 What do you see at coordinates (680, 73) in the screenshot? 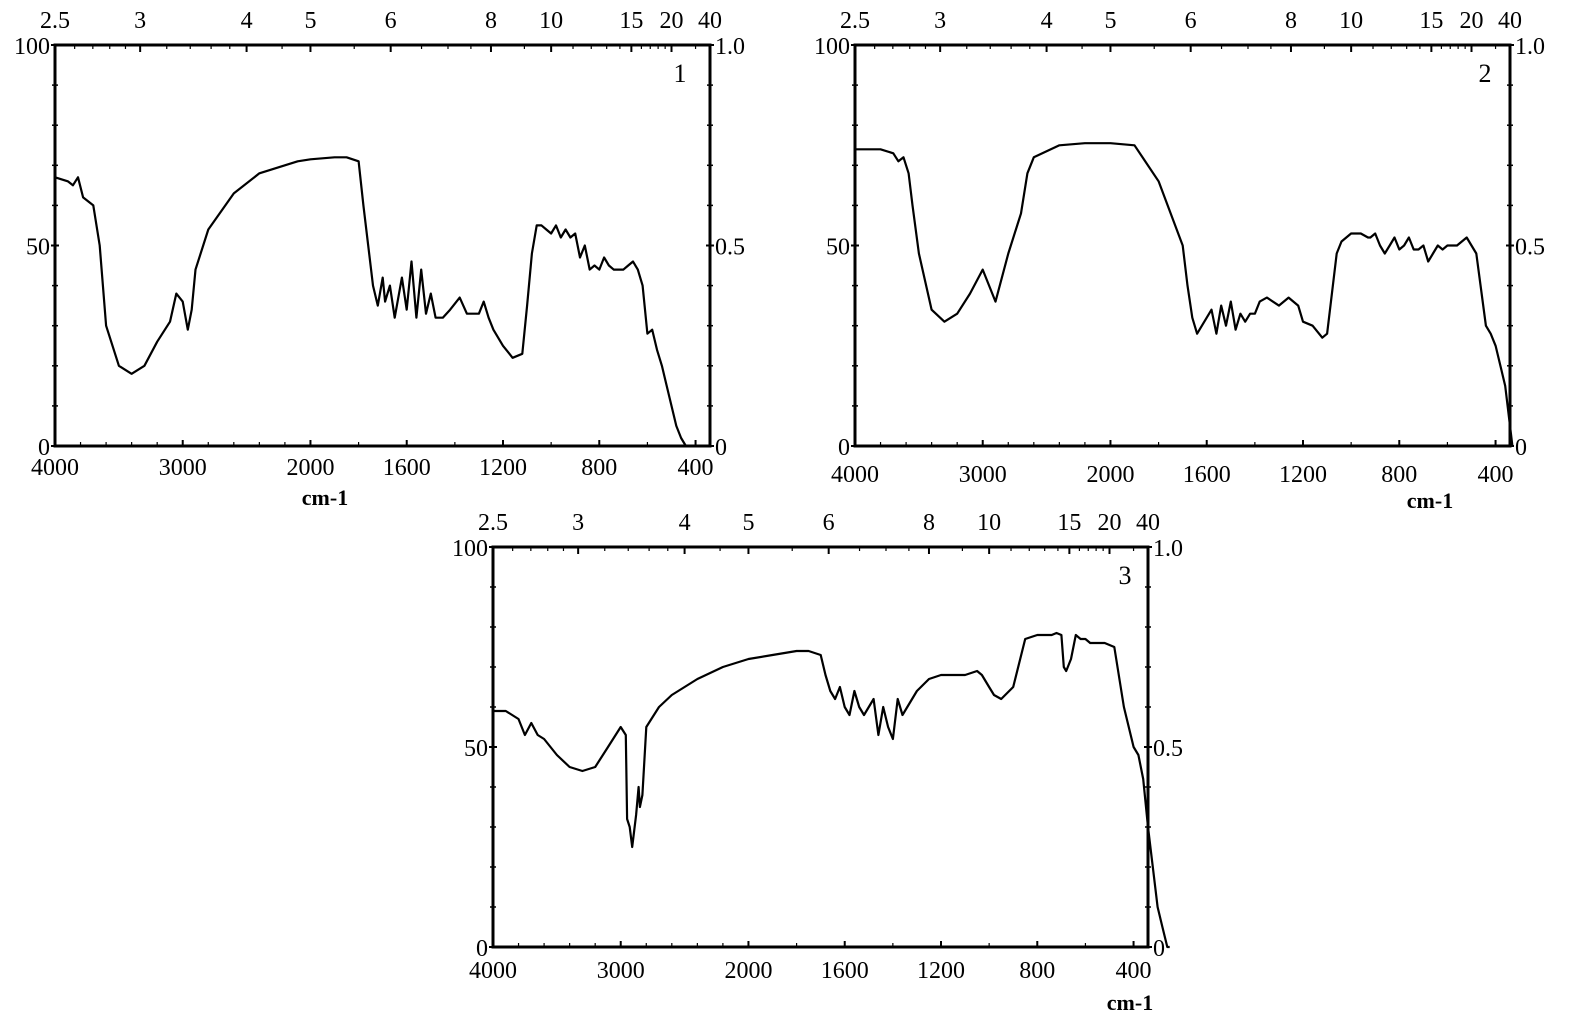
I see `panel-number: 1` at bounding box center [680, 73].